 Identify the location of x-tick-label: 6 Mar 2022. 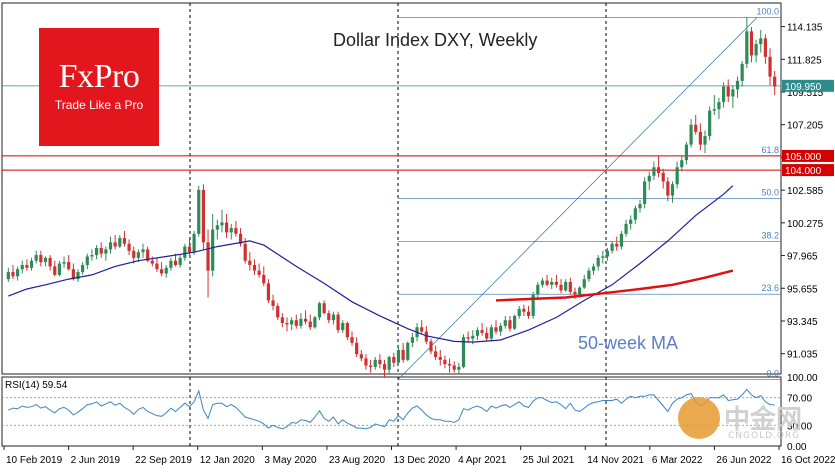
(677, 460).